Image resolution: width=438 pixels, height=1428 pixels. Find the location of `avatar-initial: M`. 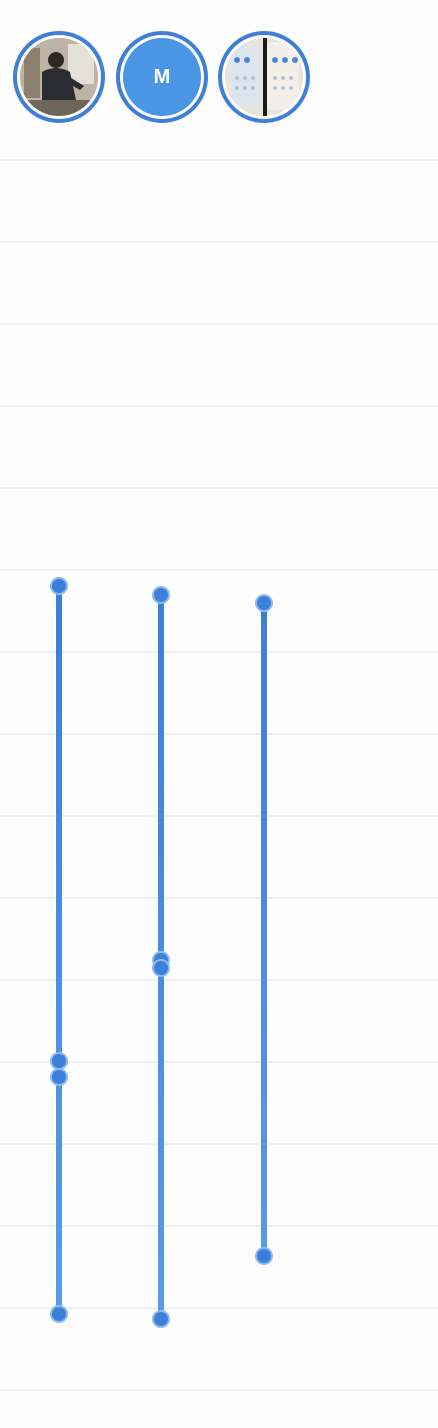

avatar-initial: M is located at coordinates (162, 77).